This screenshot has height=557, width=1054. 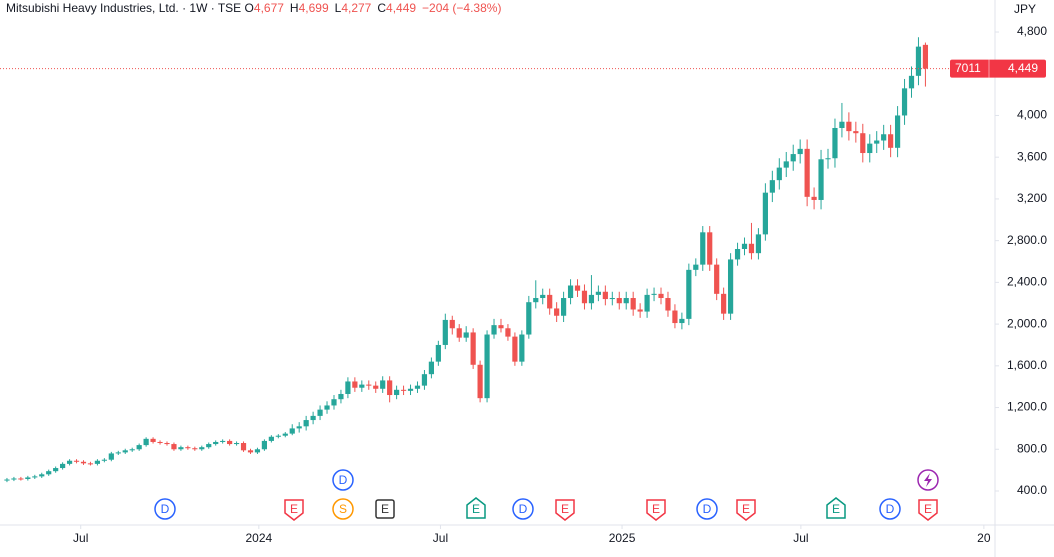 I want to click on events: D E D S E E D E E D E E D E, so click(x=546, y=495).